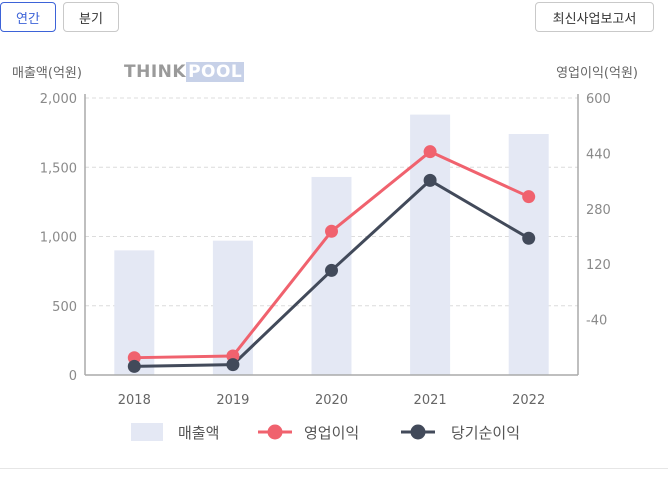 This screenshot has height=478, width=668. I want to click on quarter-tab: 분기, so click(91, 17).